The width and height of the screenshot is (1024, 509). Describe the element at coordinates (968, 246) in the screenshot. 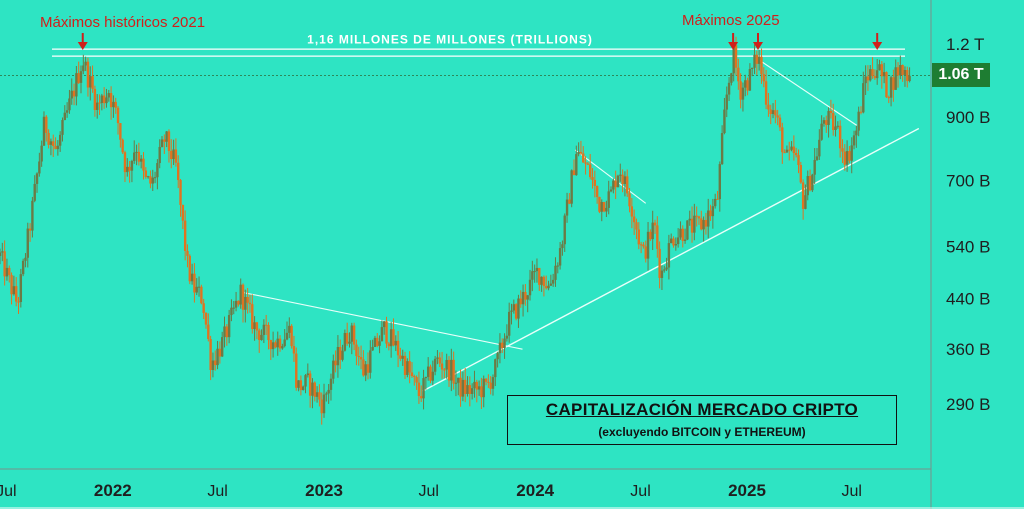

I see `y-tick-label: 540 B` at that location.